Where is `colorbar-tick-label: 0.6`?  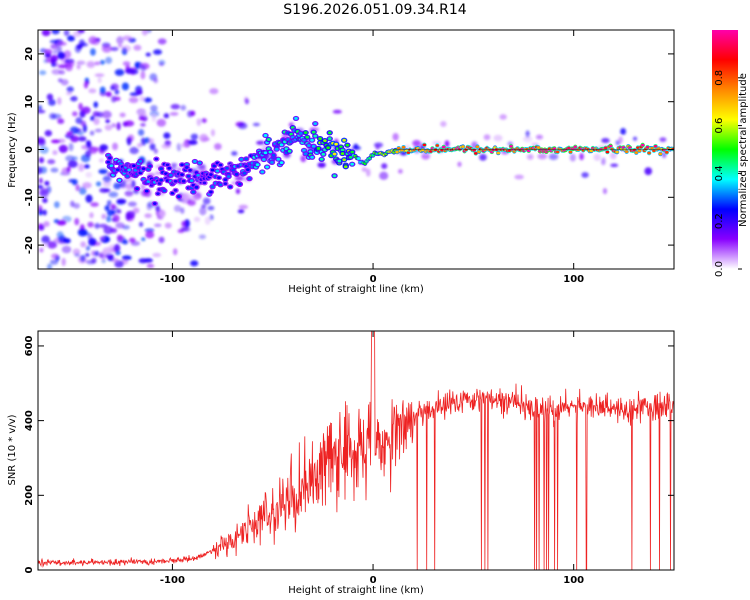
colorbar-tick-label: 0.6 is located at coordinates (719, 126).